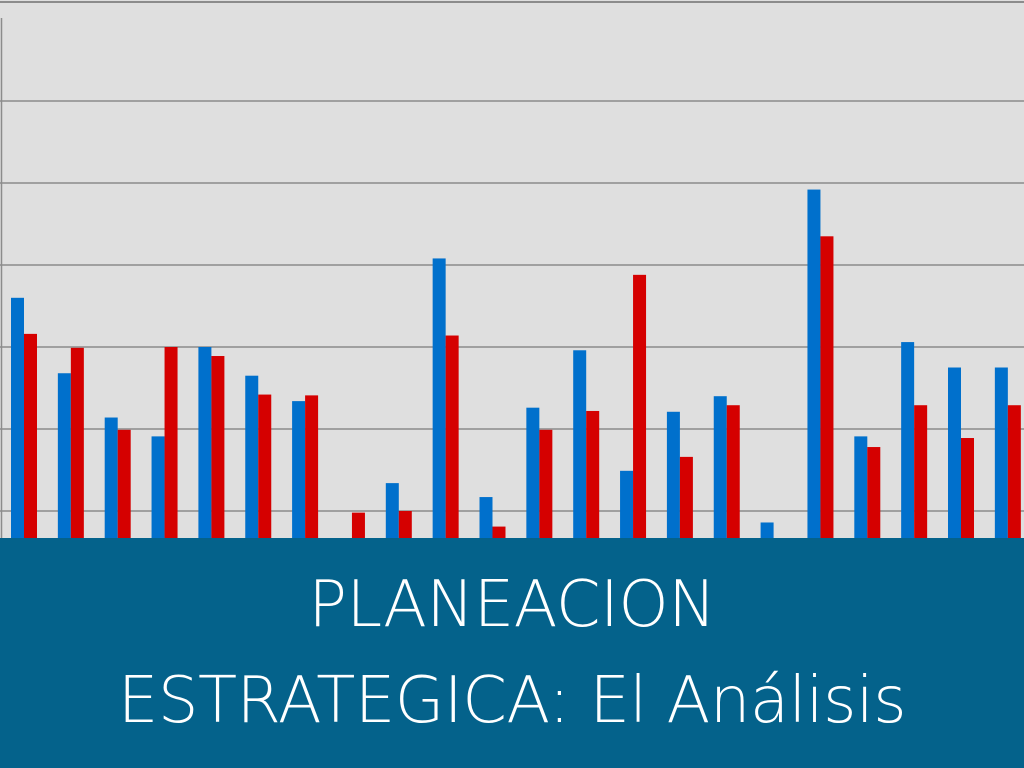 Image resolution: width=1024 pixels, height=768 pixels. I want to click on title-line-1: PLANEACION, so click(512, 605).